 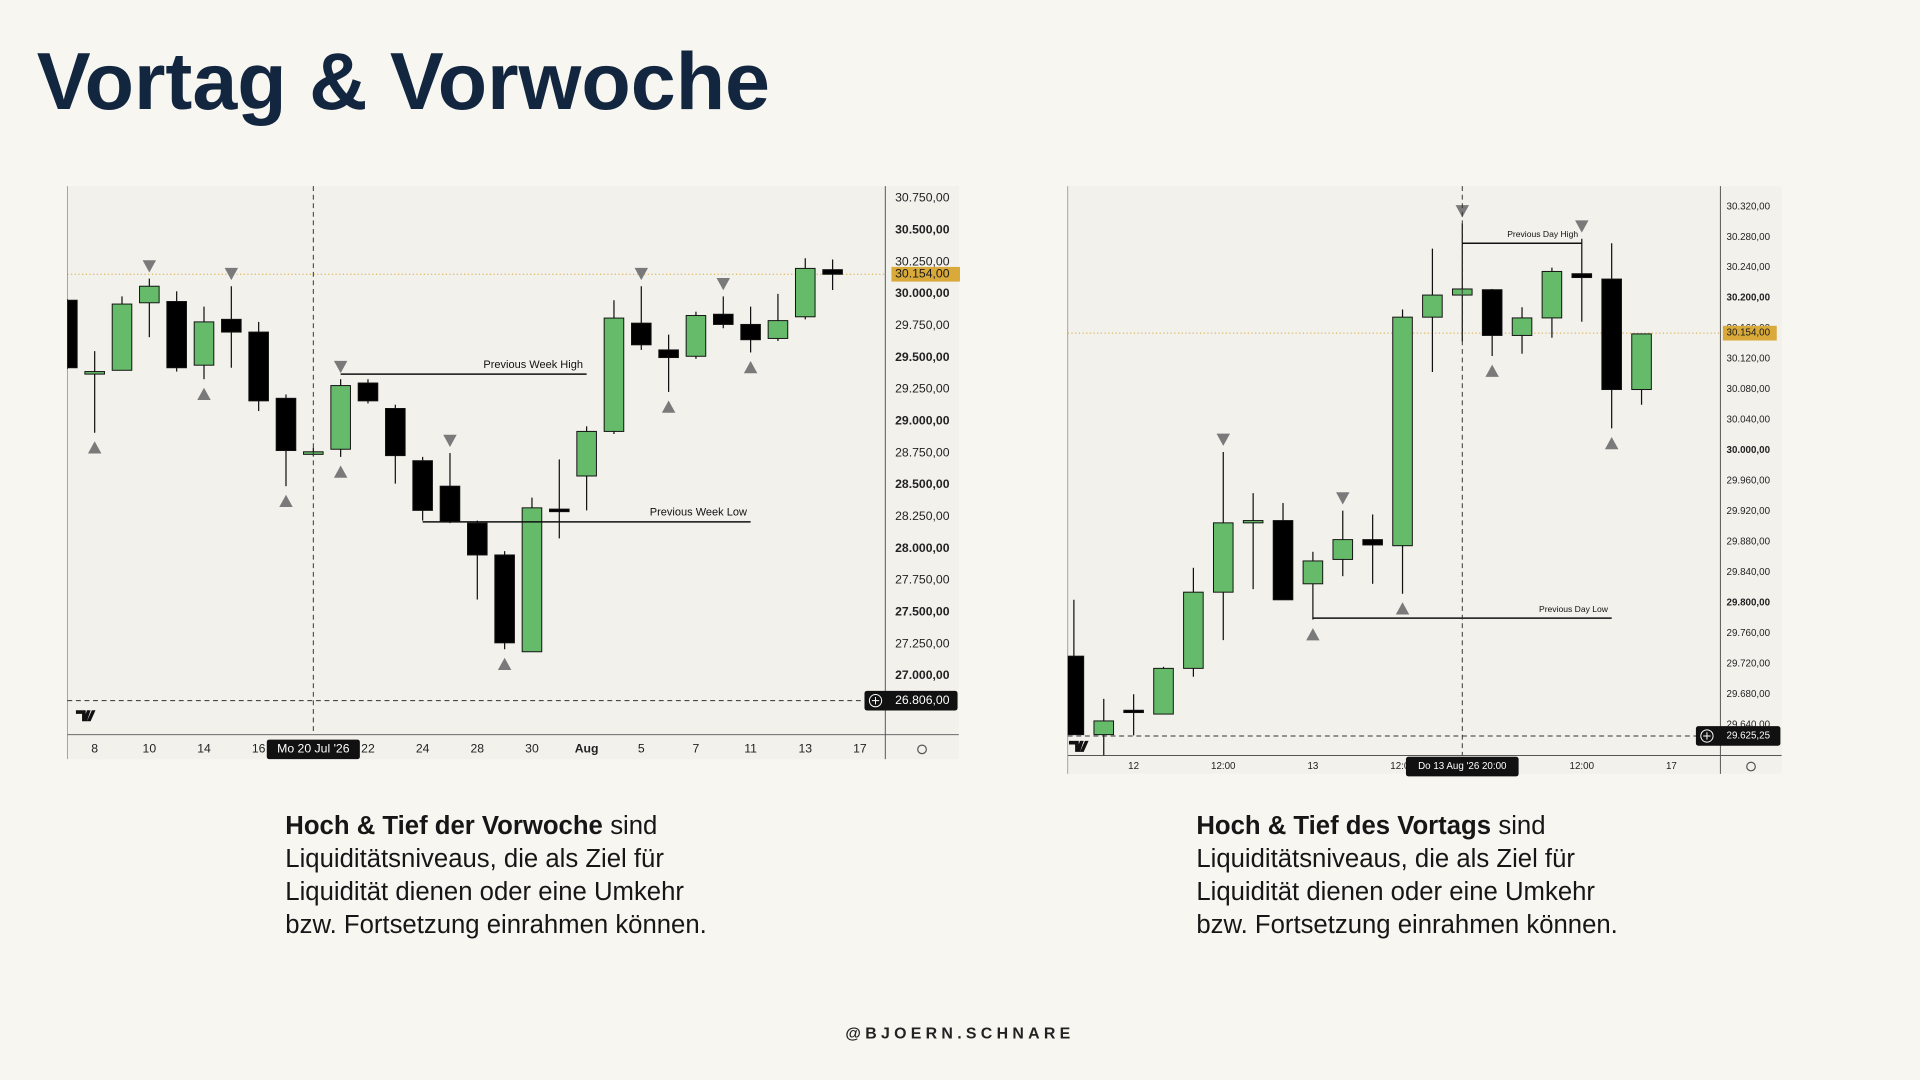 I want to click on y-tick-label: 29.500,00, so click(x=922, y=357).